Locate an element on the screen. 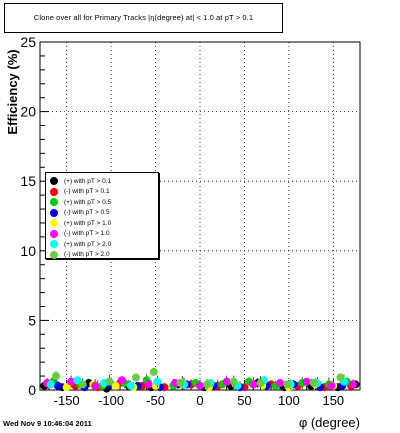 The image size is (400, 433). legend-label: (-) with pT > 0.1 is located at coordinates (87, 191).